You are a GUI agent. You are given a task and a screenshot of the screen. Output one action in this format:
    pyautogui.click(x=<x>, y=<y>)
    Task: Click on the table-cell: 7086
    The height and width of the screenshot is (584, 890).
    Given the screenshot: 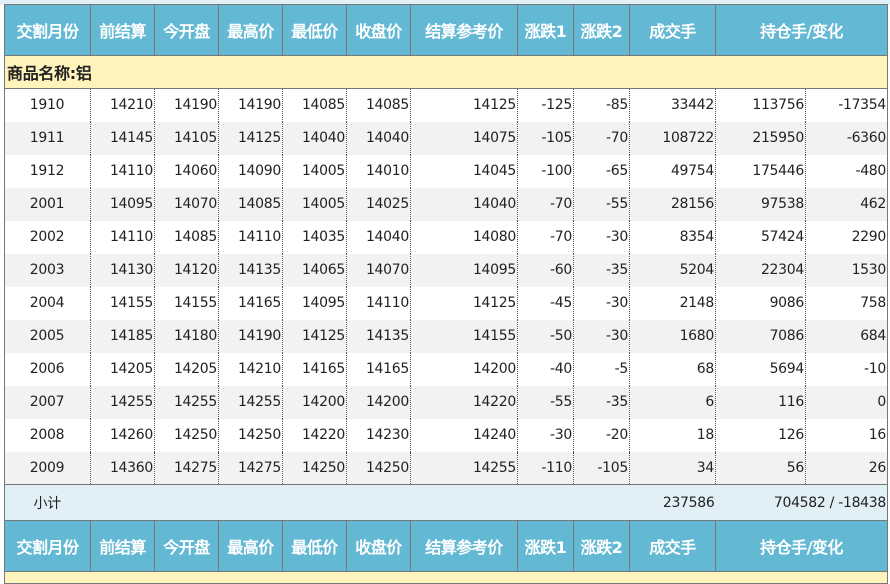 What is the action you would take?
    pyautogui.click(x=760, y=336)
    